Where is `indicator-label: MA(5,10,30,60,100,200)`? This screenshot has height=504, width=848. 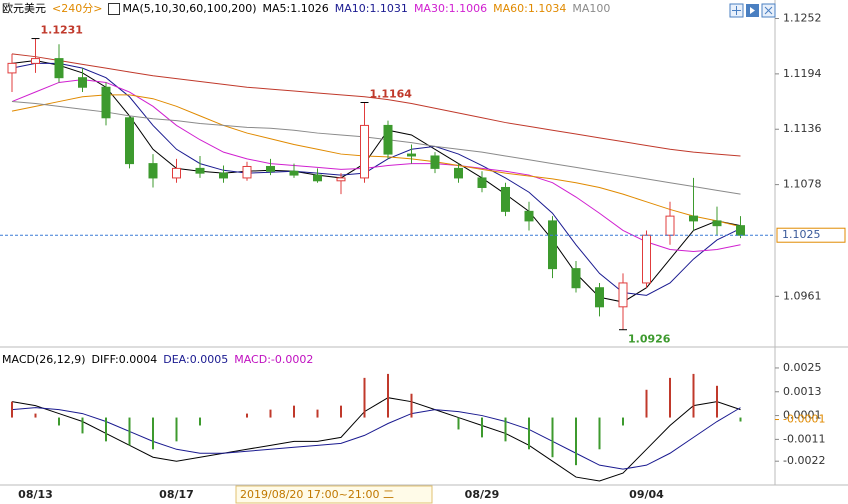 indicator-label: MA(5,10,30,60,100,200) is located at coordinates (189, 8).